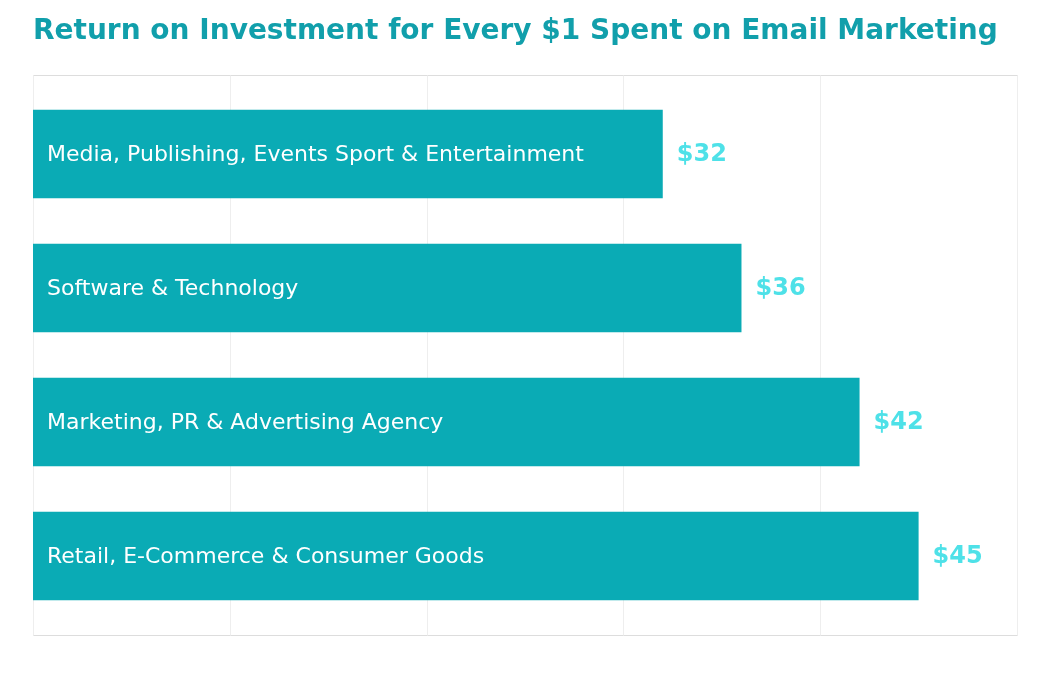  I want to click on y-tick-label: Software & Technology, so click(173, 288).